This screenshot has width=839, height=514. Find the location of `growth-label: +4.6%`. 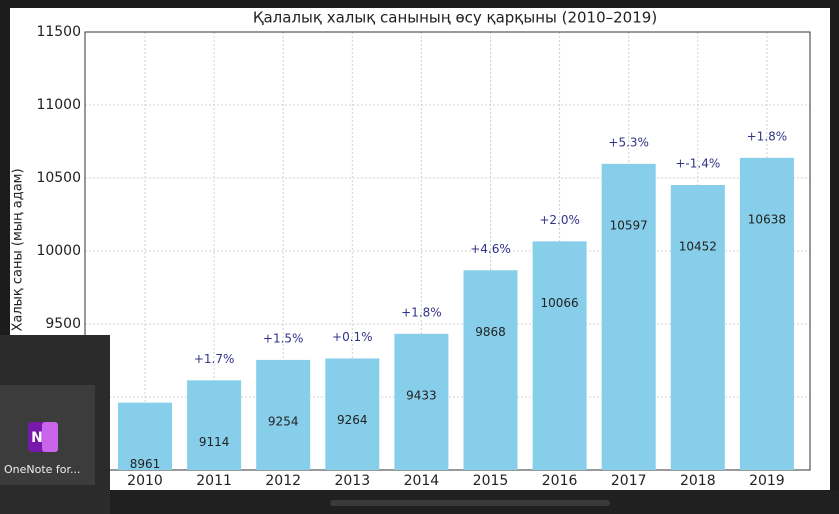

growth-label: +4.6% is located at coordinates (490, 249).